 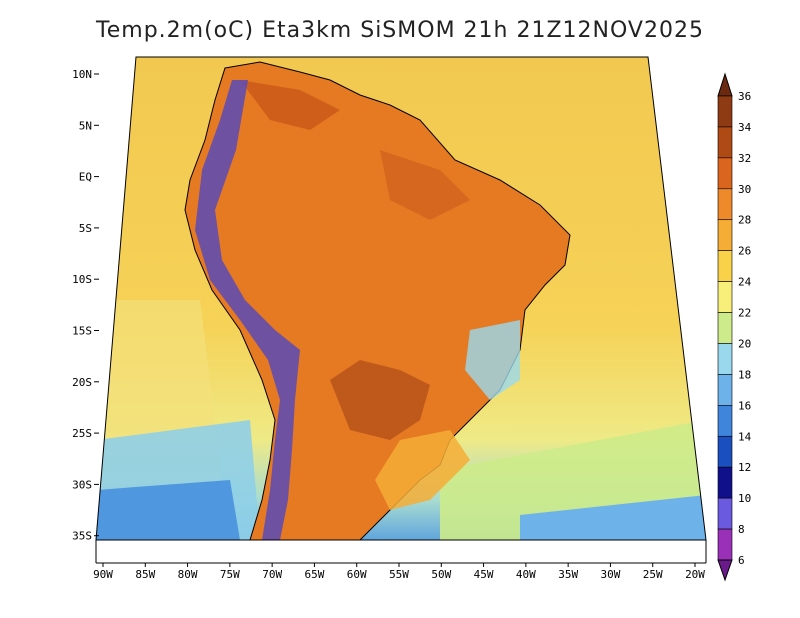 I want to click on lon-label: 70W, so click(x=272, y=574).